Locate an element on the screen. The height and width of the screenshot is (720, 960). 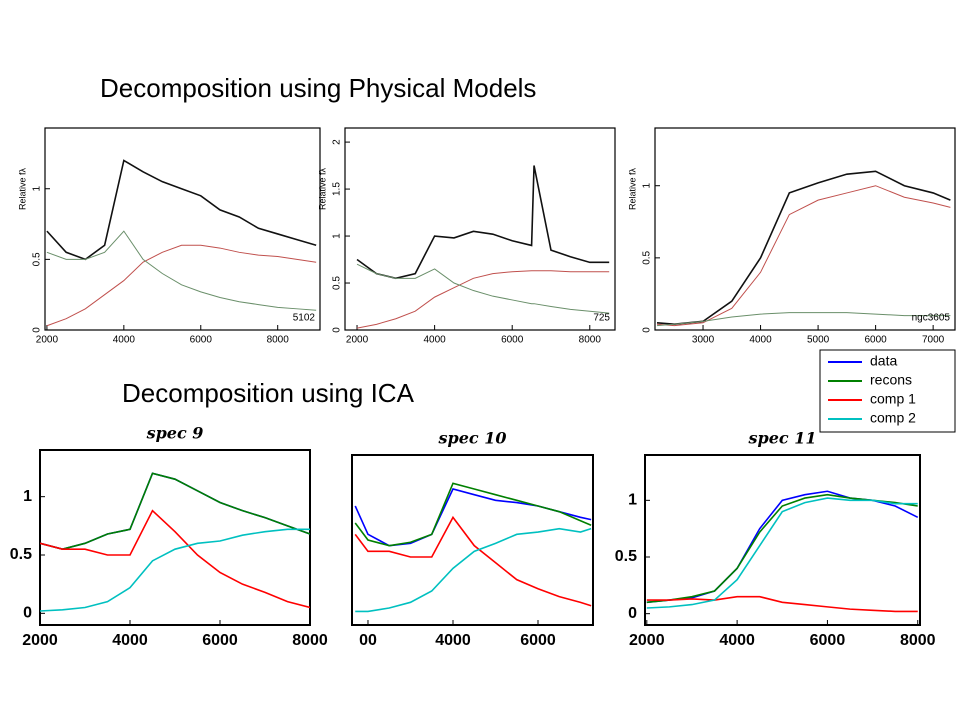
annotation: 5102 is located at coordinates (304, 318).